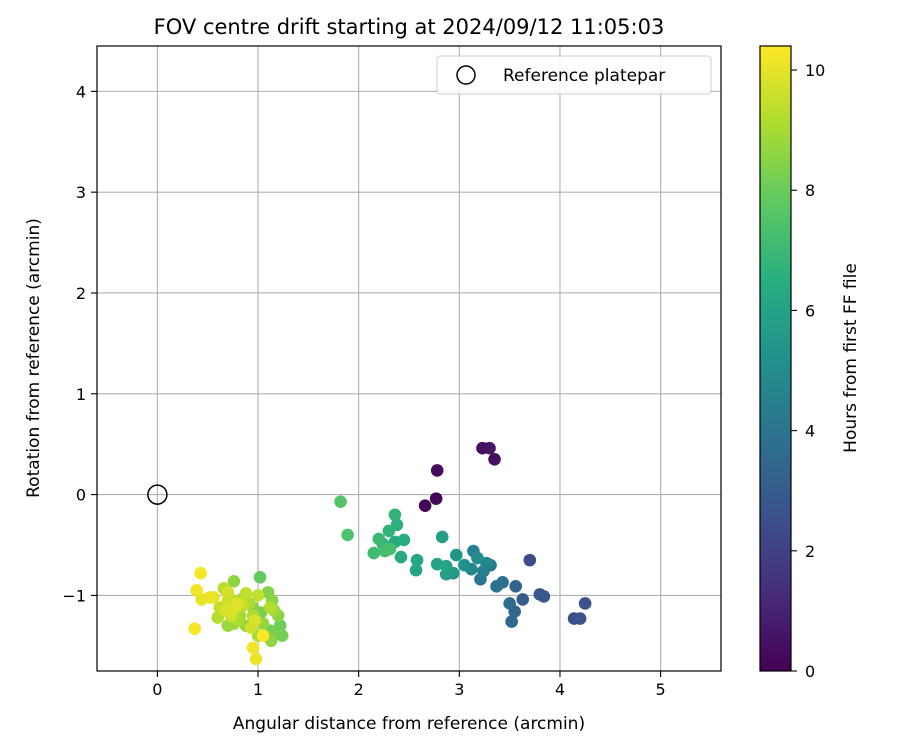  I want to click on colorbar-tick-label: 8, so click(810, 190).